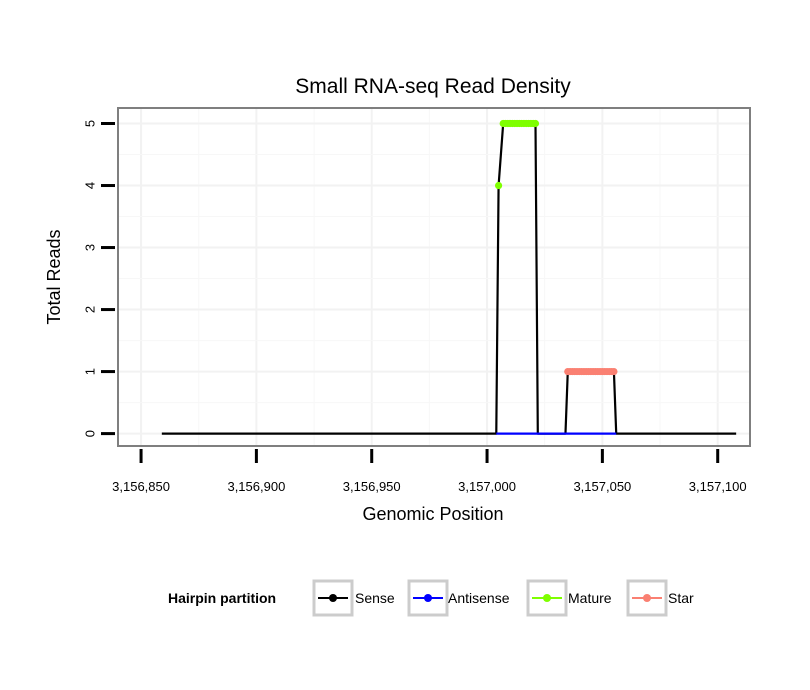 The image size is (810, 690). I want to click on legend-item-antisense: Antisense, so click(458, 598).